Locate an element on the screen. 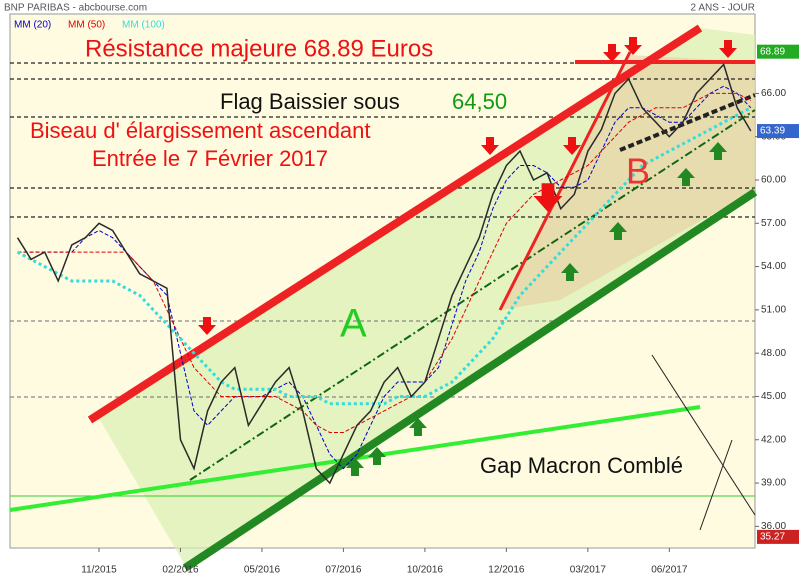  y-tick-label: 45.00 is located at coordinates (773, 396).